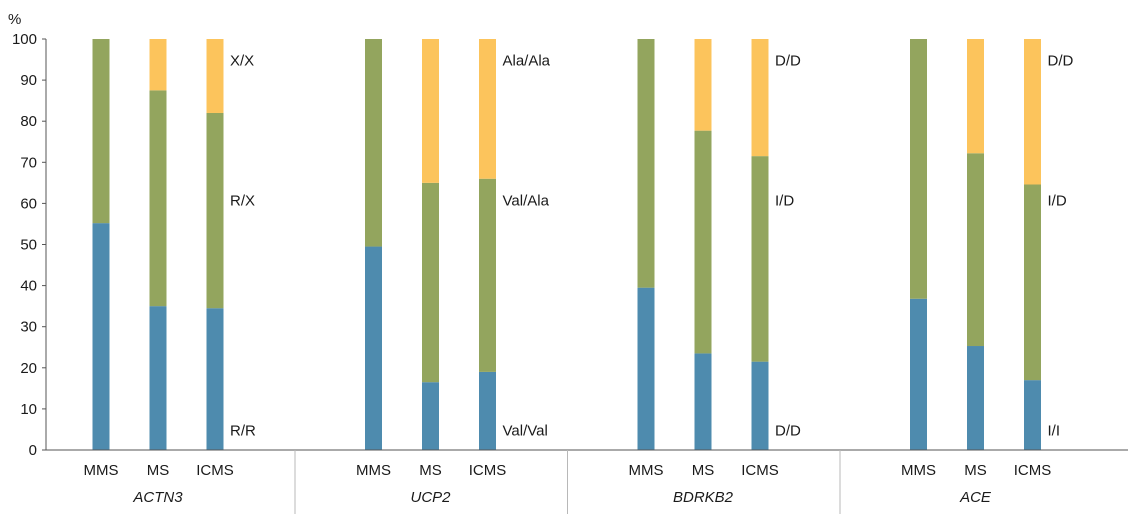 The width and height of the screenshot is (1128, 514). What do you see at coordinates (28, 80) in the screenshot?
I see `y-tick-label: 90` at bounding box center [28, 80].